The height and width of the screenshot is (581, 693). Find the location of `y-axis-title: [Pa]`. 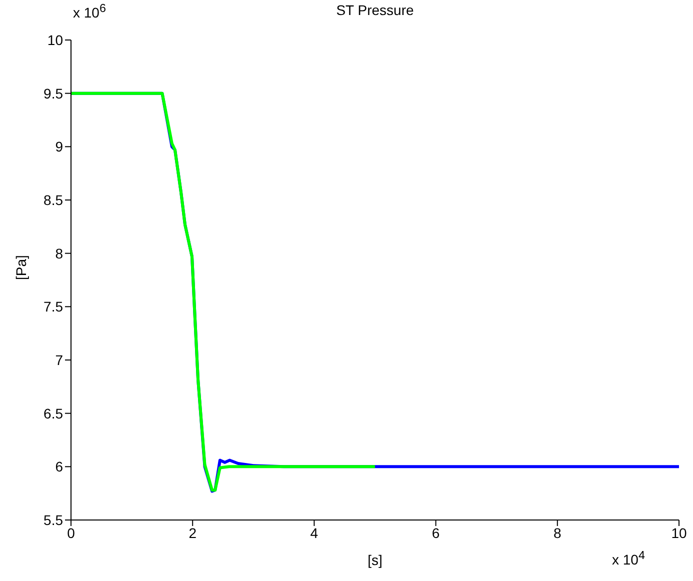

y-axis-title: [Pa] is located at coordinates (20, 267).